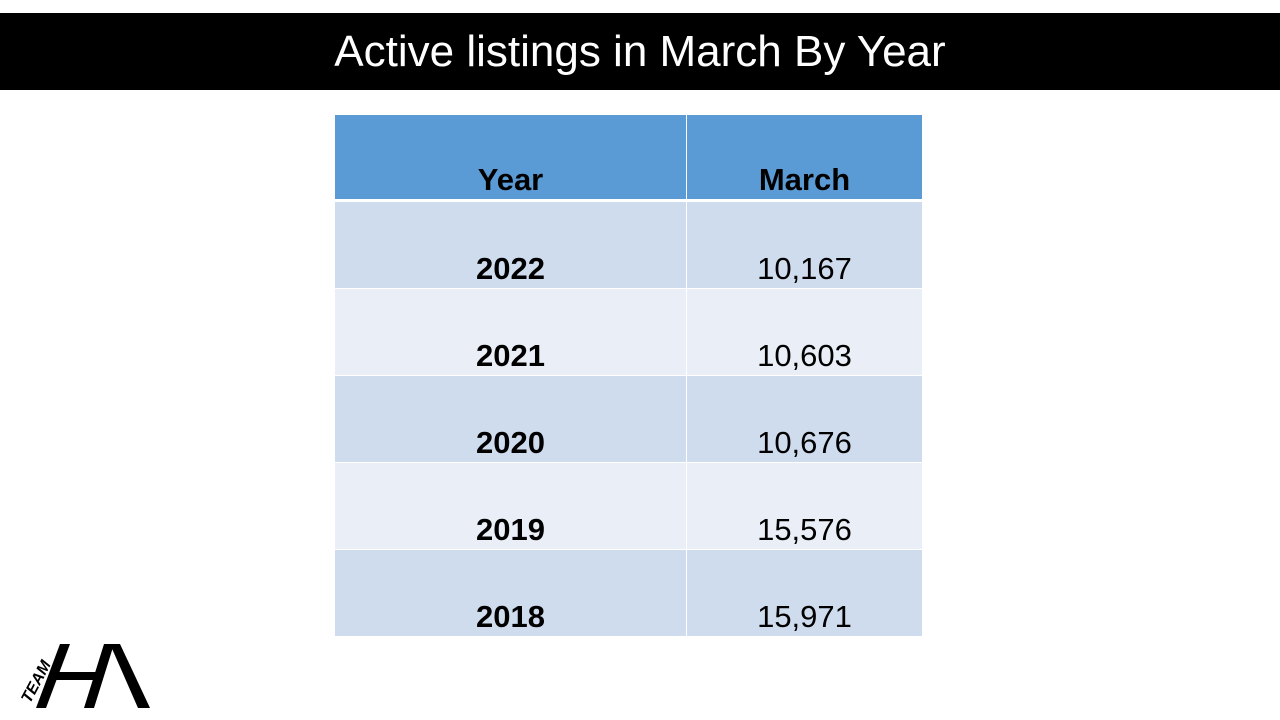  I want to click on team-ha-logo: TEAM, so click(84, 676).